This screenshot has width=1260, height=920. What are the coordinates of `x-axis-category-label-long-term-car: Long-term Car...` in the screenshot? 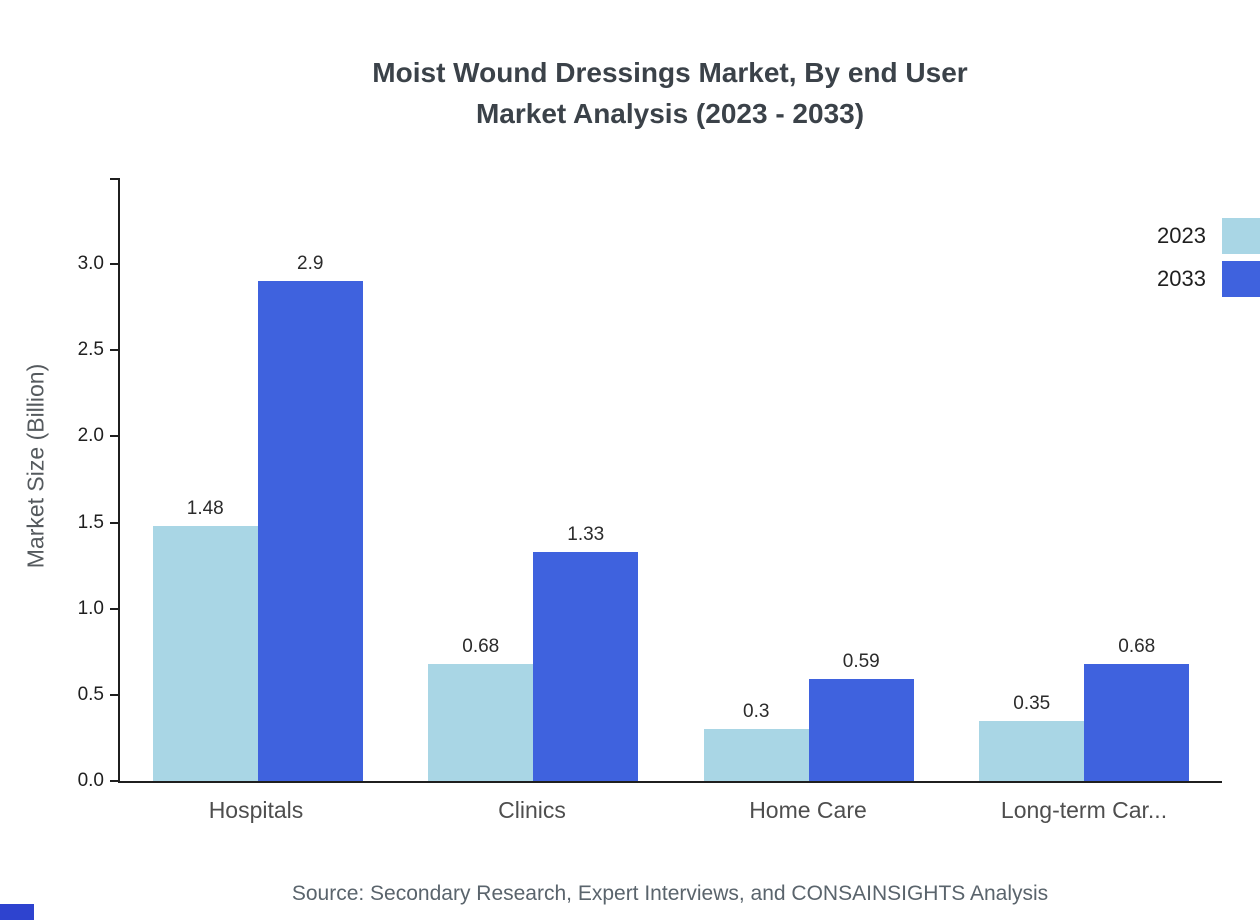 It's located at (1084, 810).